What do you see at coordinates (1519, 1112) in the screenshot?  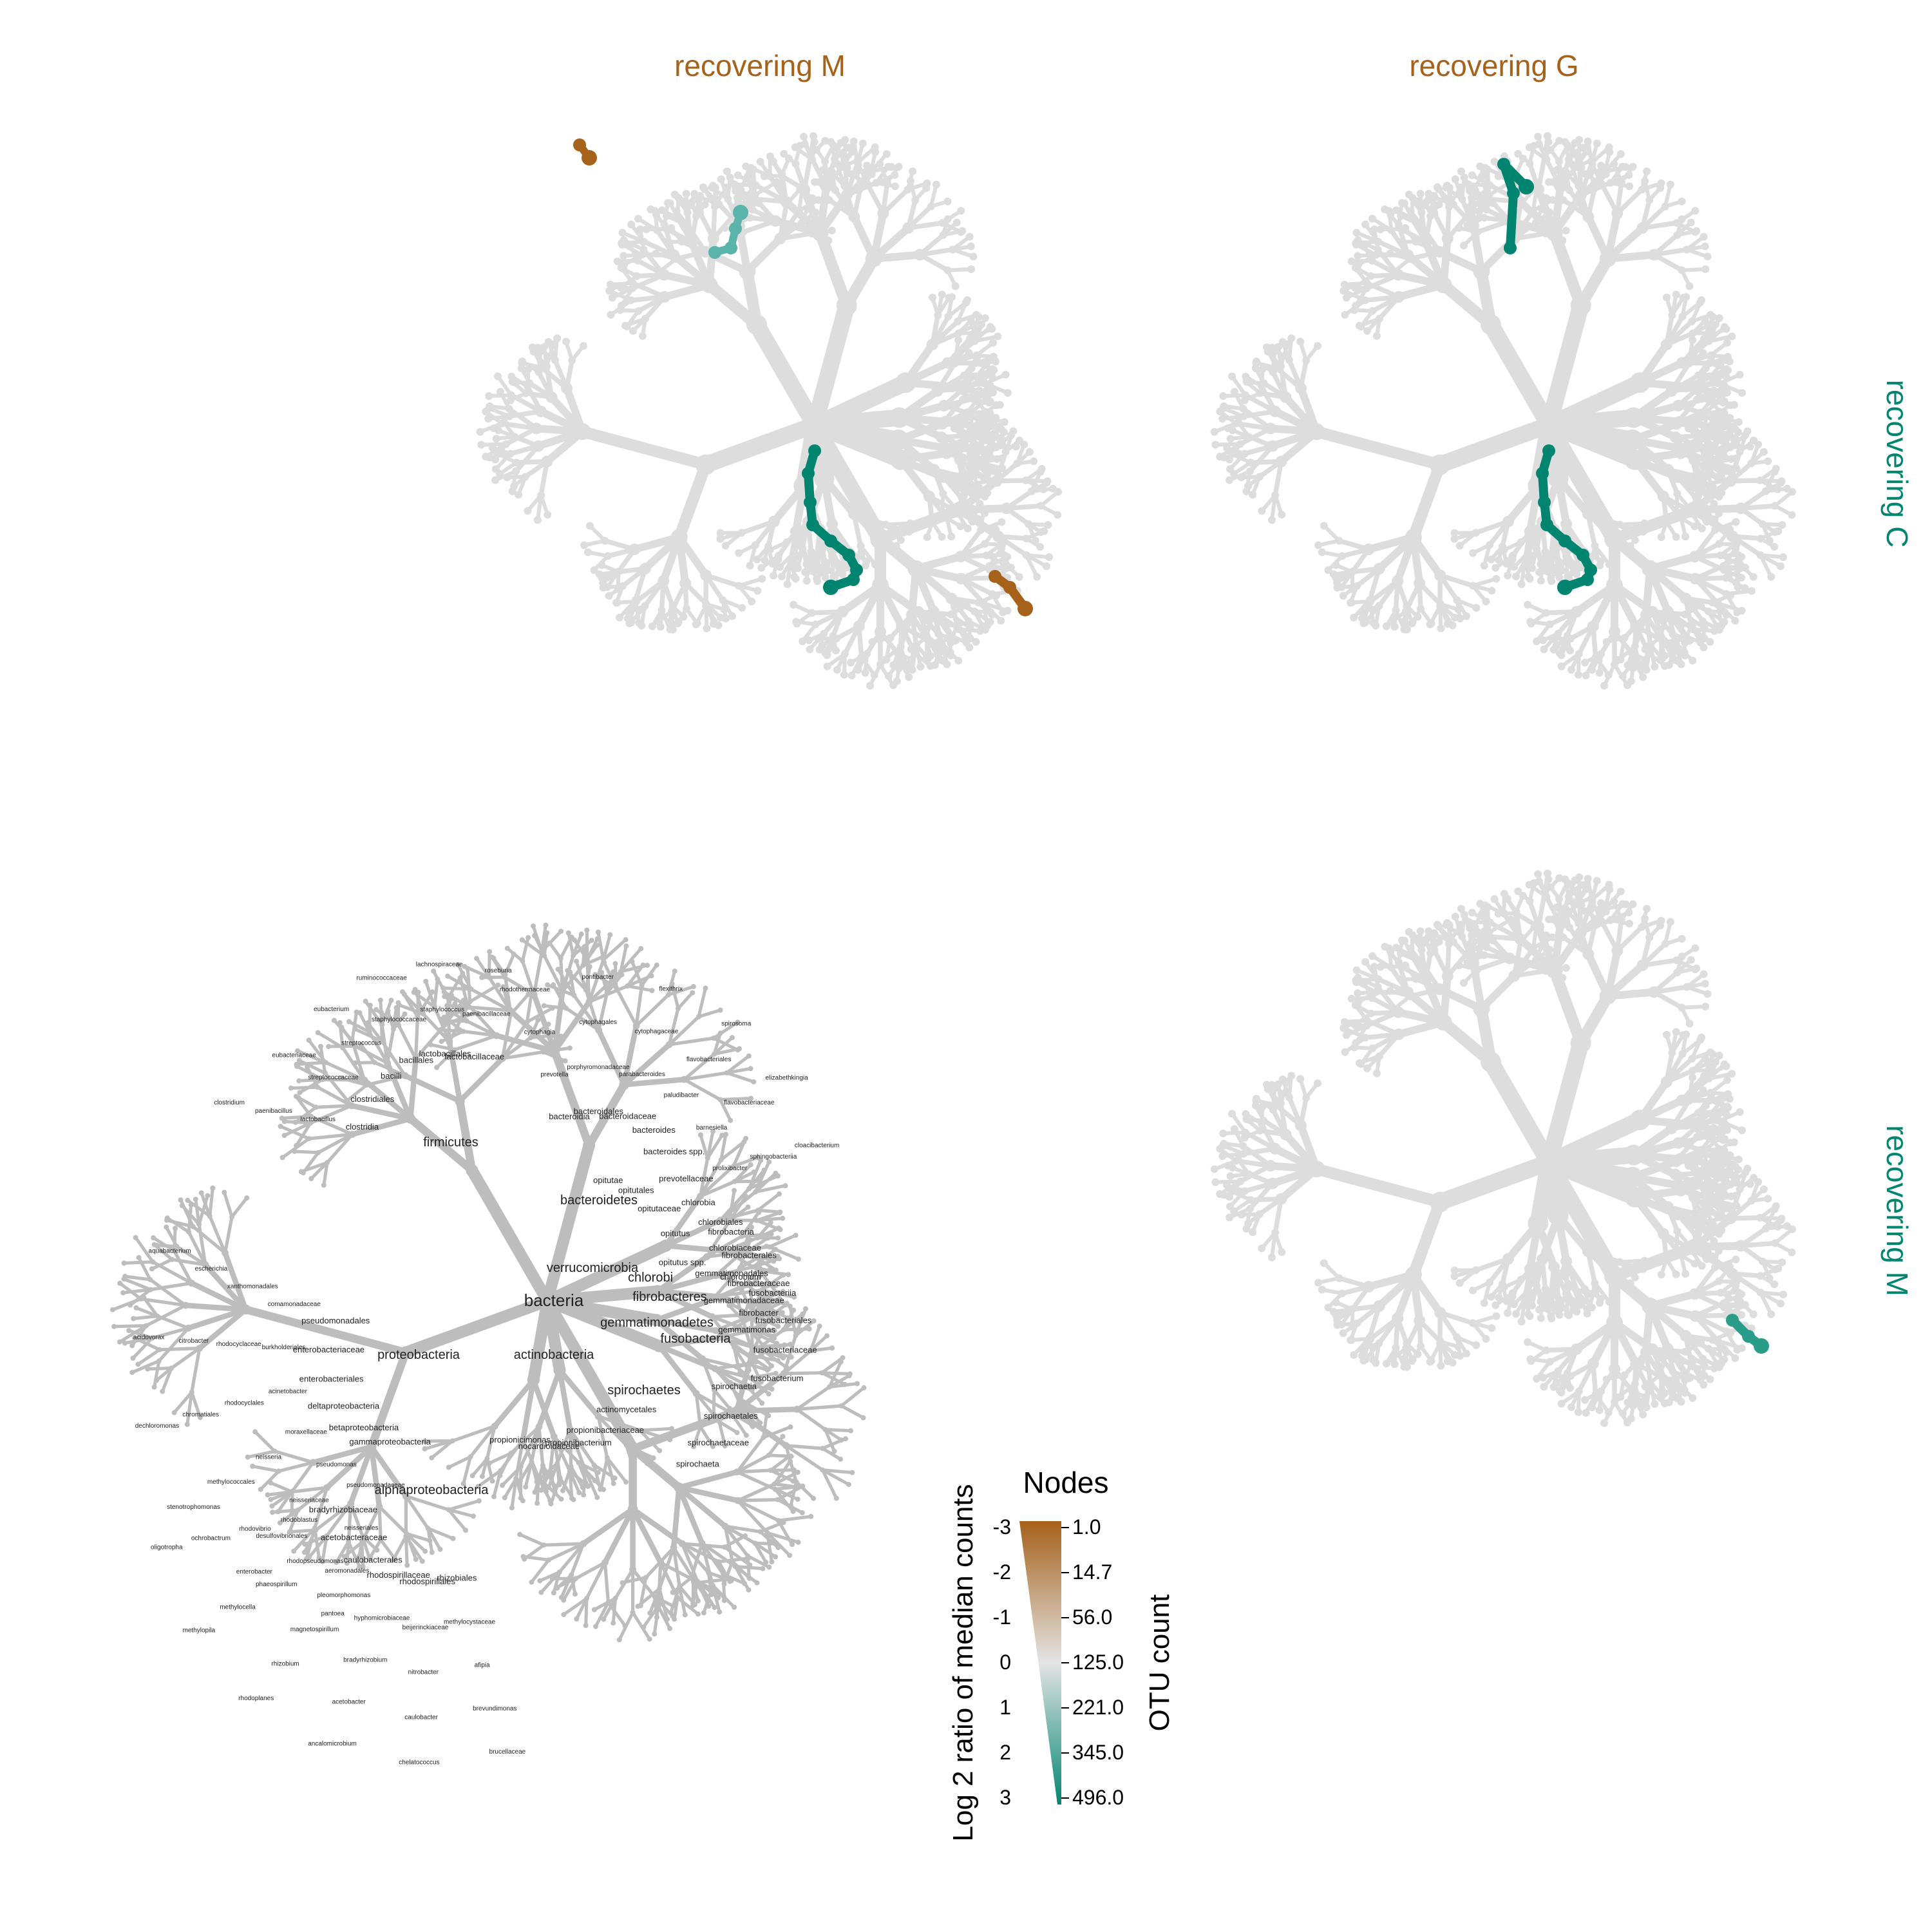 I see `tree-br-edge` at bounding box center [1519, 1112].